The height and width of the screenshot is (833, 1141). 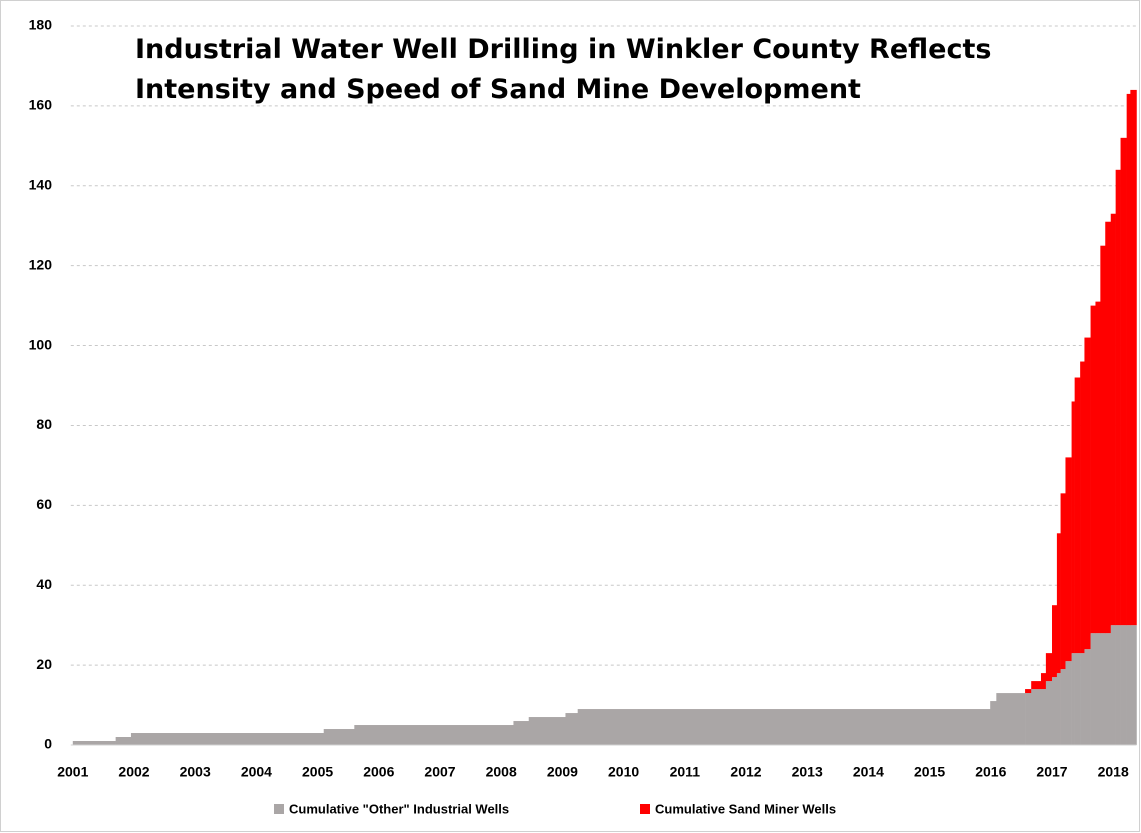 What do you see at coordinates (1113, 772) in the screenshot?
I see `x-tick-label: 2018` at bounding box center [1113, 772].